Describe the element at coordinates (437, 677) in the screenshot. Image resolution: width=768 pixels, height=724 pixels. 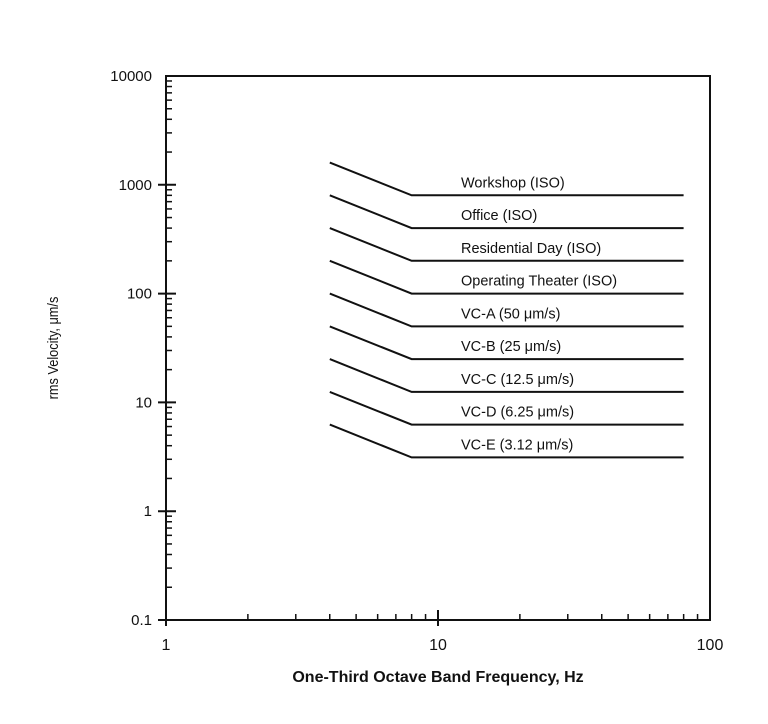
I see `x-axis-label: One-Third Octave Band Frequency, Hz` at that location.